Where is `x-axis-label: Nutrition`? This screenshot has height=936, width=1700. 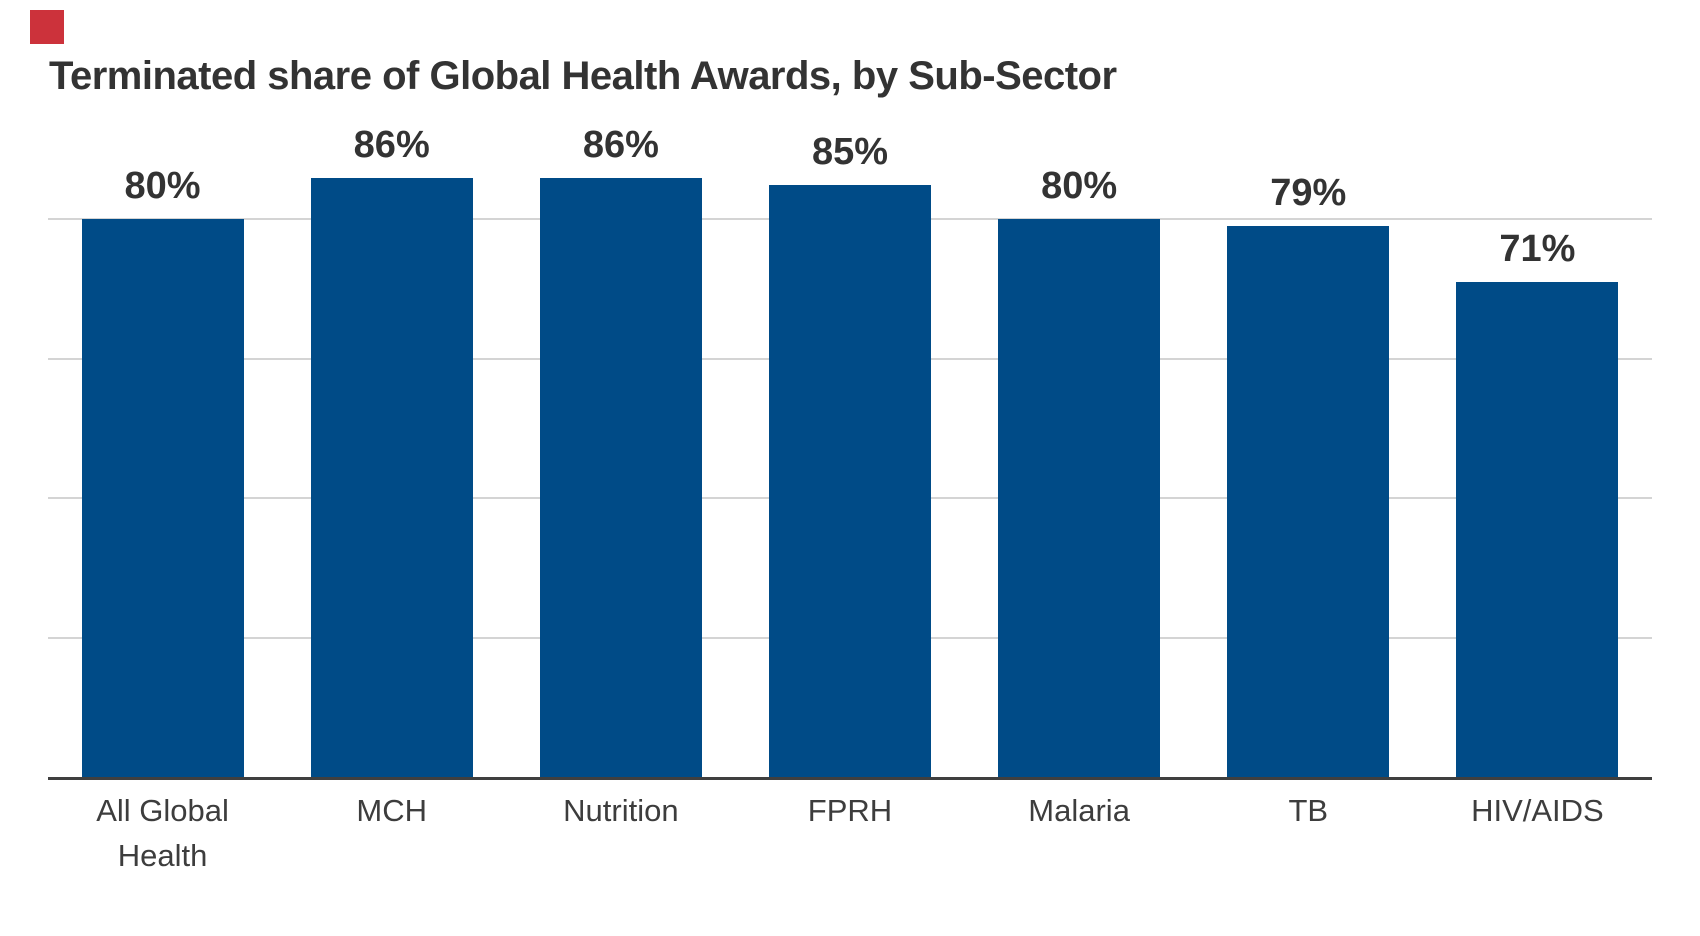 x-axis-label: Nutrition is located at coordinates (621, 810).